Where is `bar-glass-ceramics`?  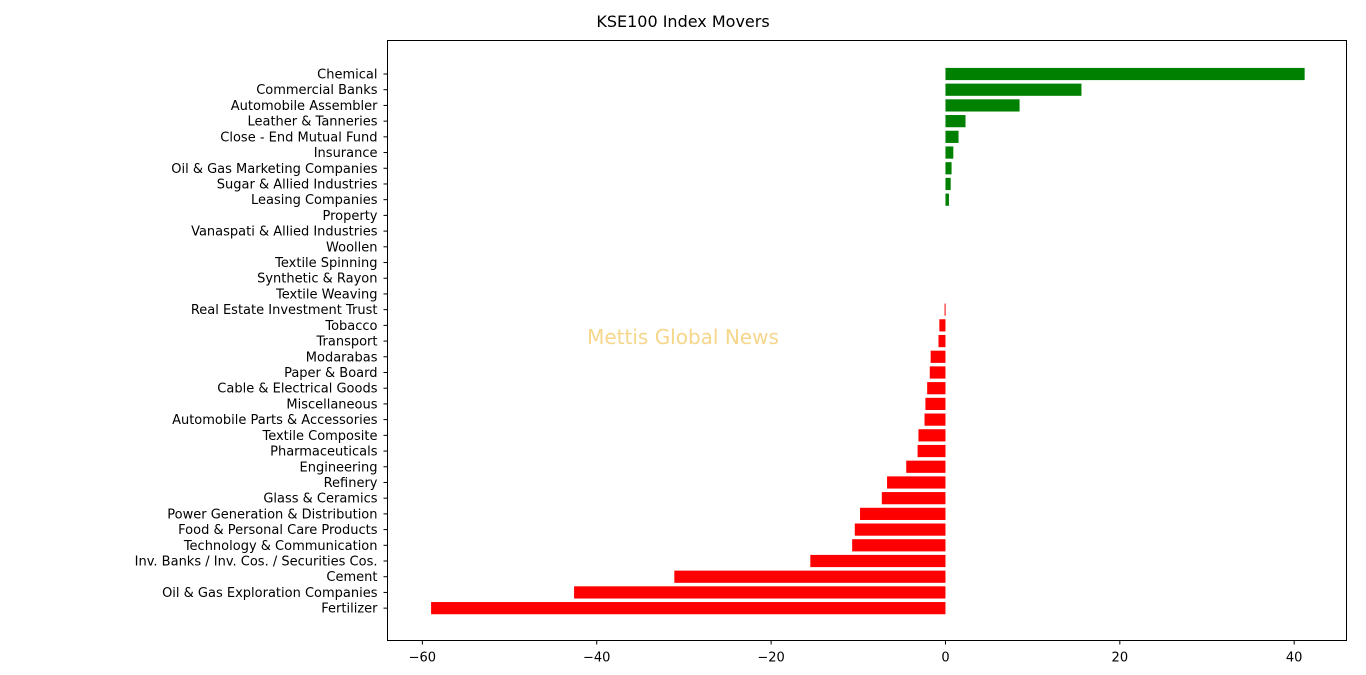 bar-glass-ceramics is located at coordinates (913, 498).